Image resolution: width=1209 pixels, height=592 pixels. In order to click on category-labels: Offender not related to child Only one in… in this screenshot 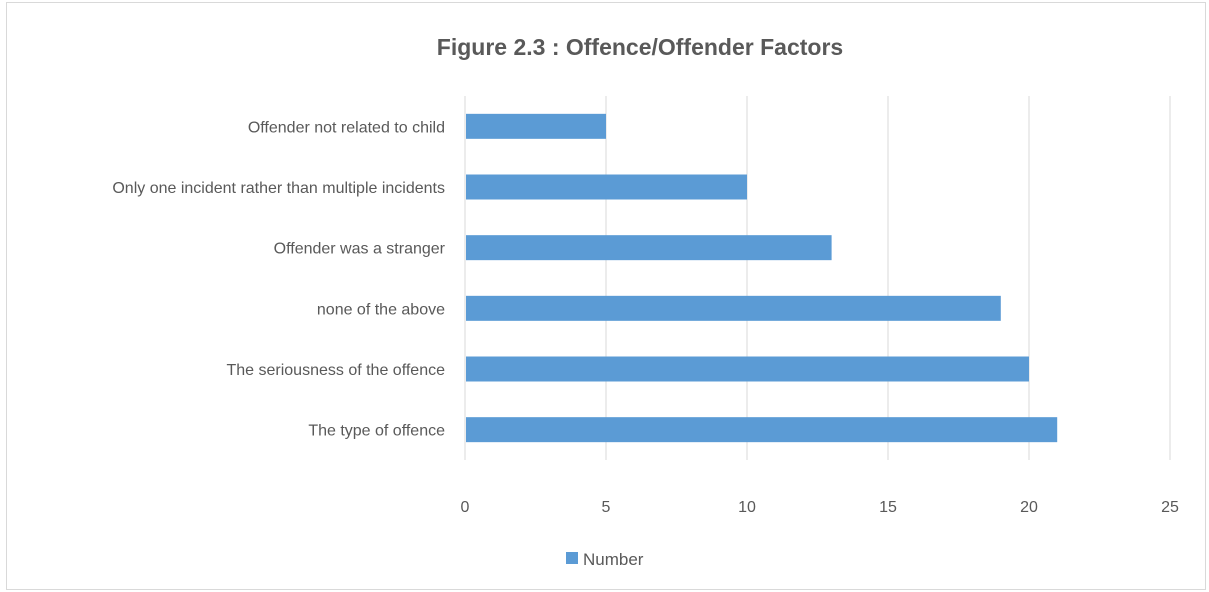, I will do `click(278, 279)`.